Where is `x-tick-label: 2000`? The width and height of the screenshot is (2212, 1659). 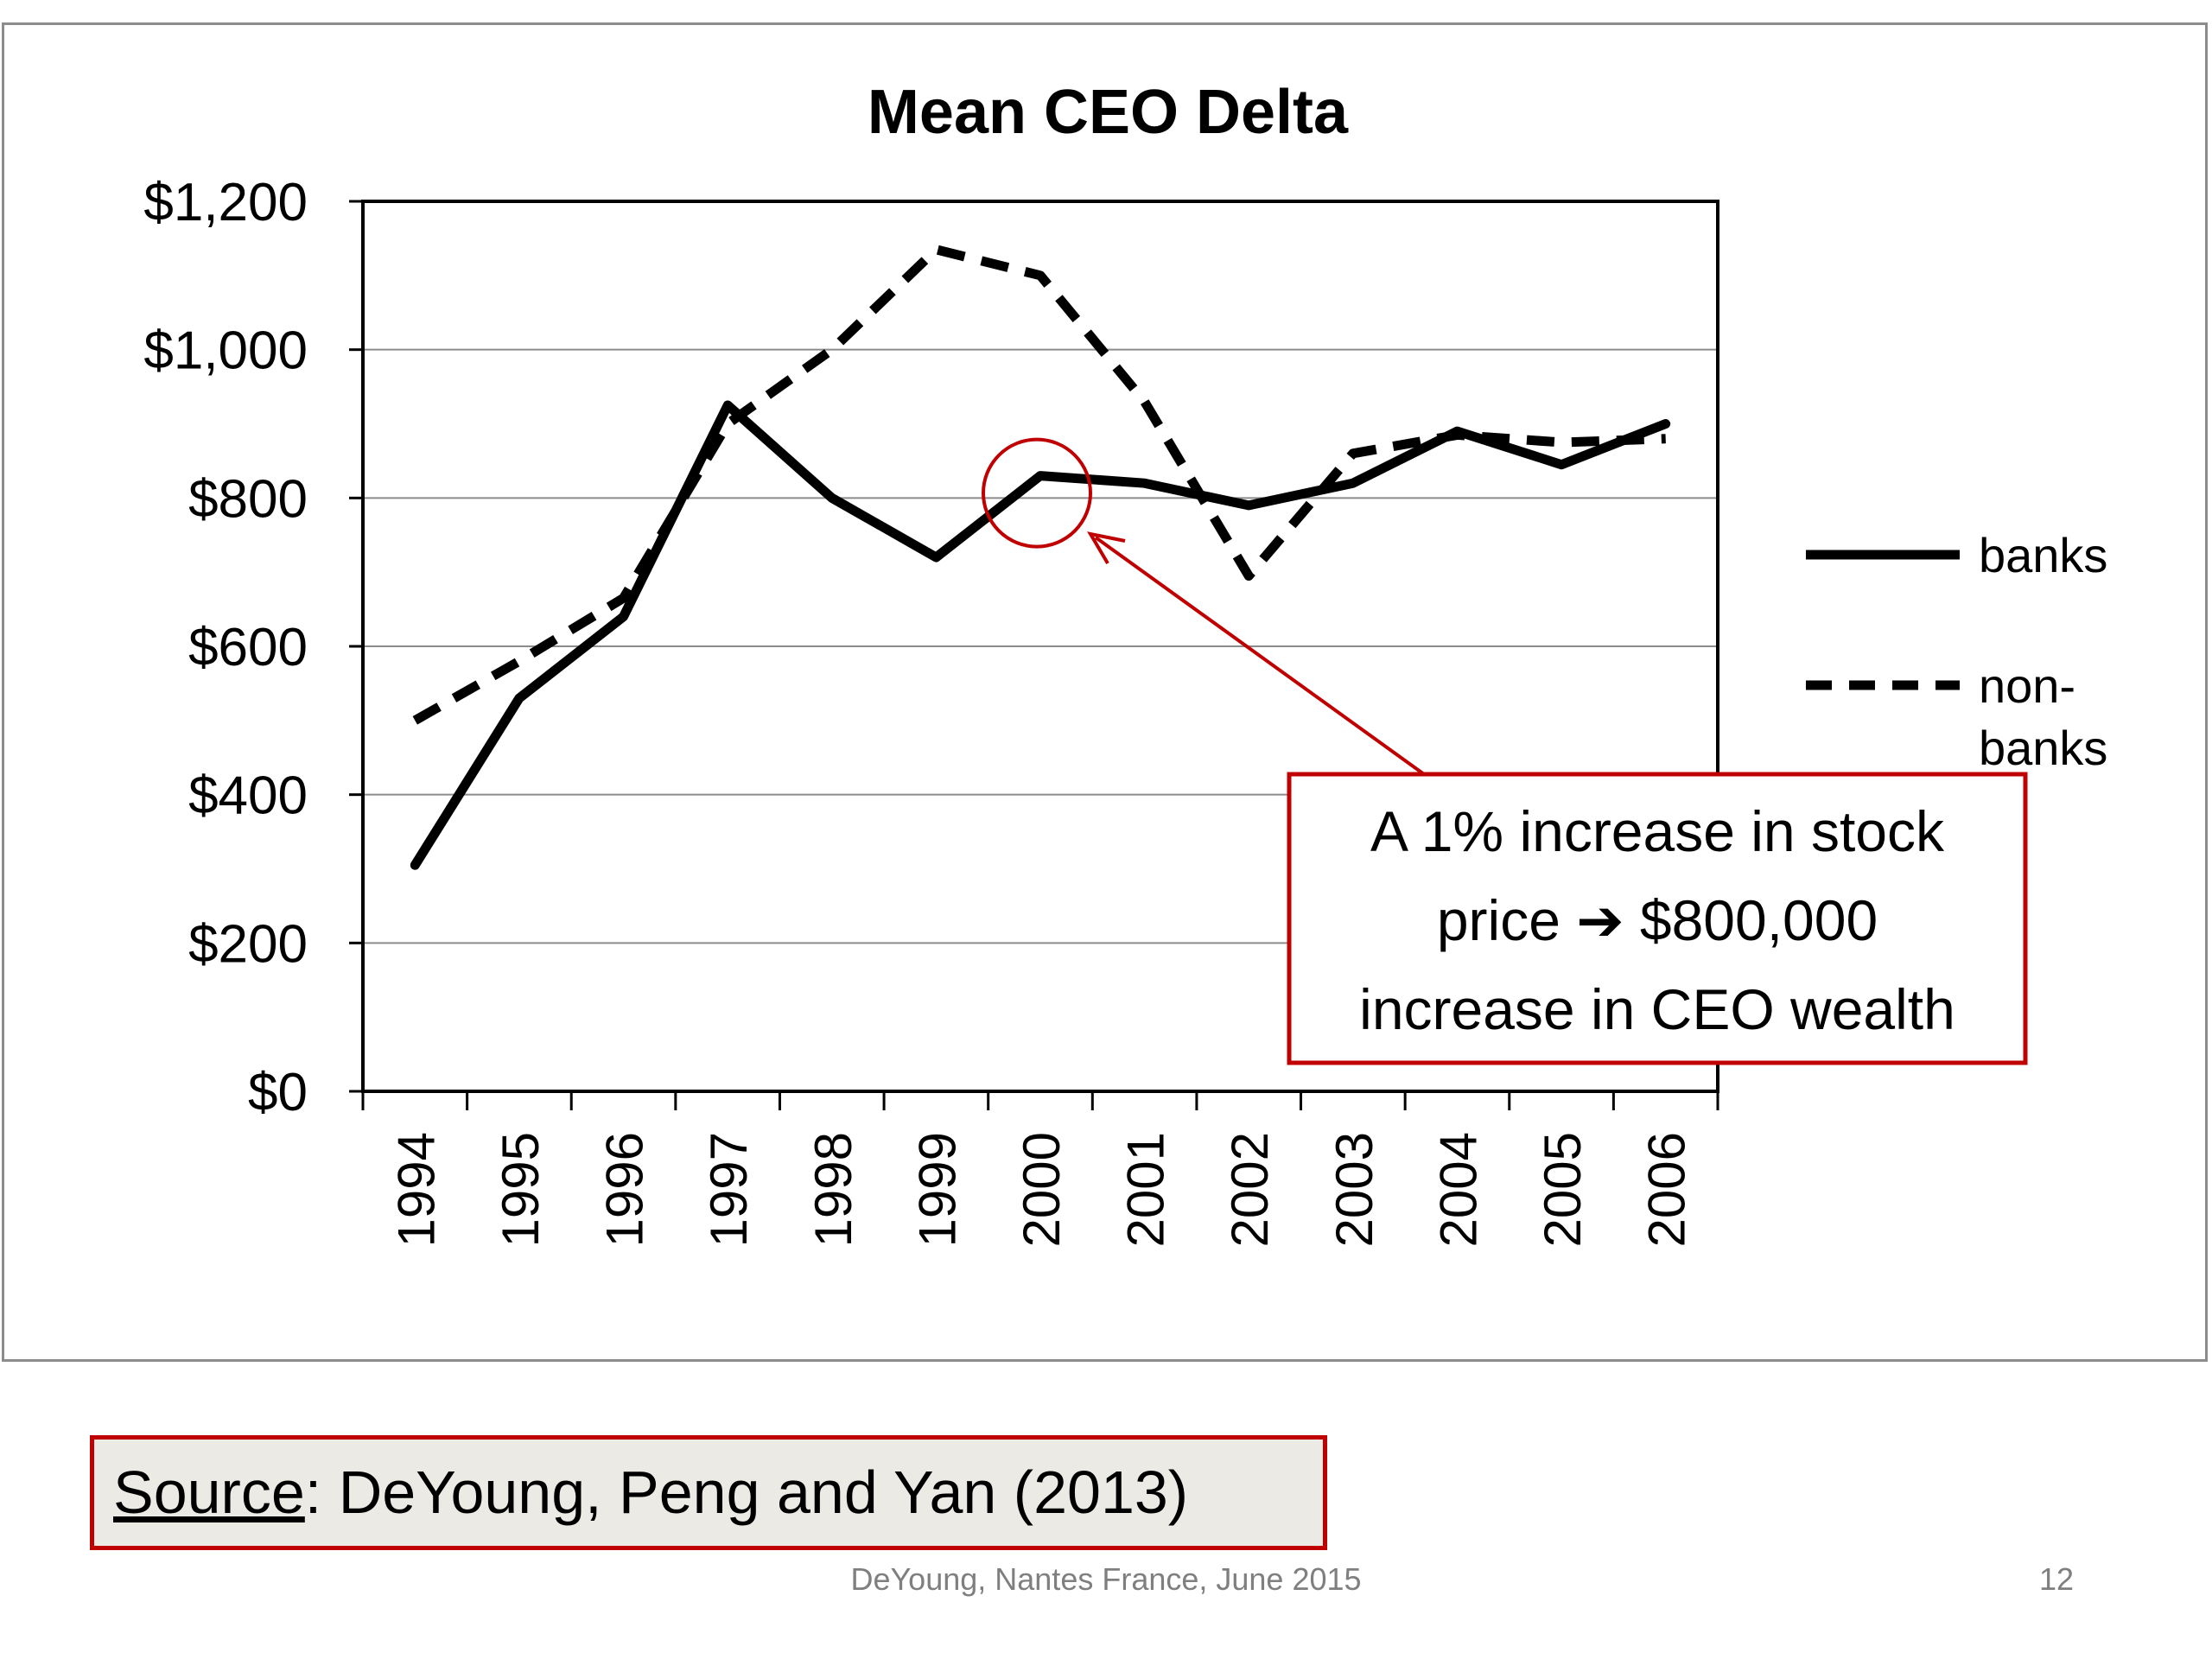
x-tick-label: 2000 is located at coordinates (1042, 1189).